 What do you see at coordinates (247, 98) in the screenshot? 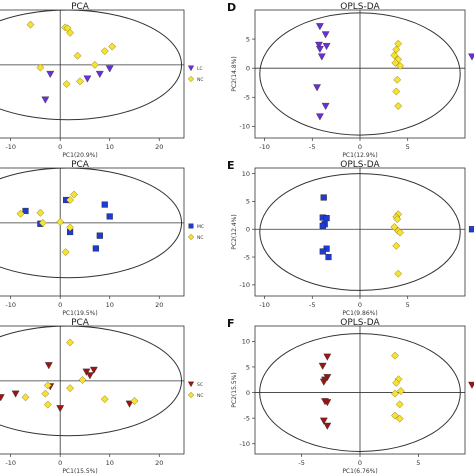
I see `y-tick-label: -5` at bounding box center [247, 98].